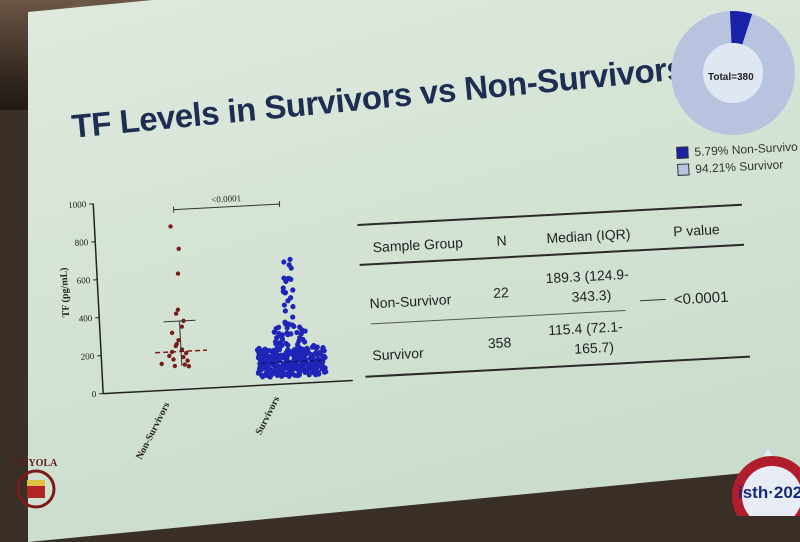  What do you see at coordinates (410, 301) in the screenshot?
I see `row-nonsurvivor-group: Non-Survivor` at bounding box center [410, 301].